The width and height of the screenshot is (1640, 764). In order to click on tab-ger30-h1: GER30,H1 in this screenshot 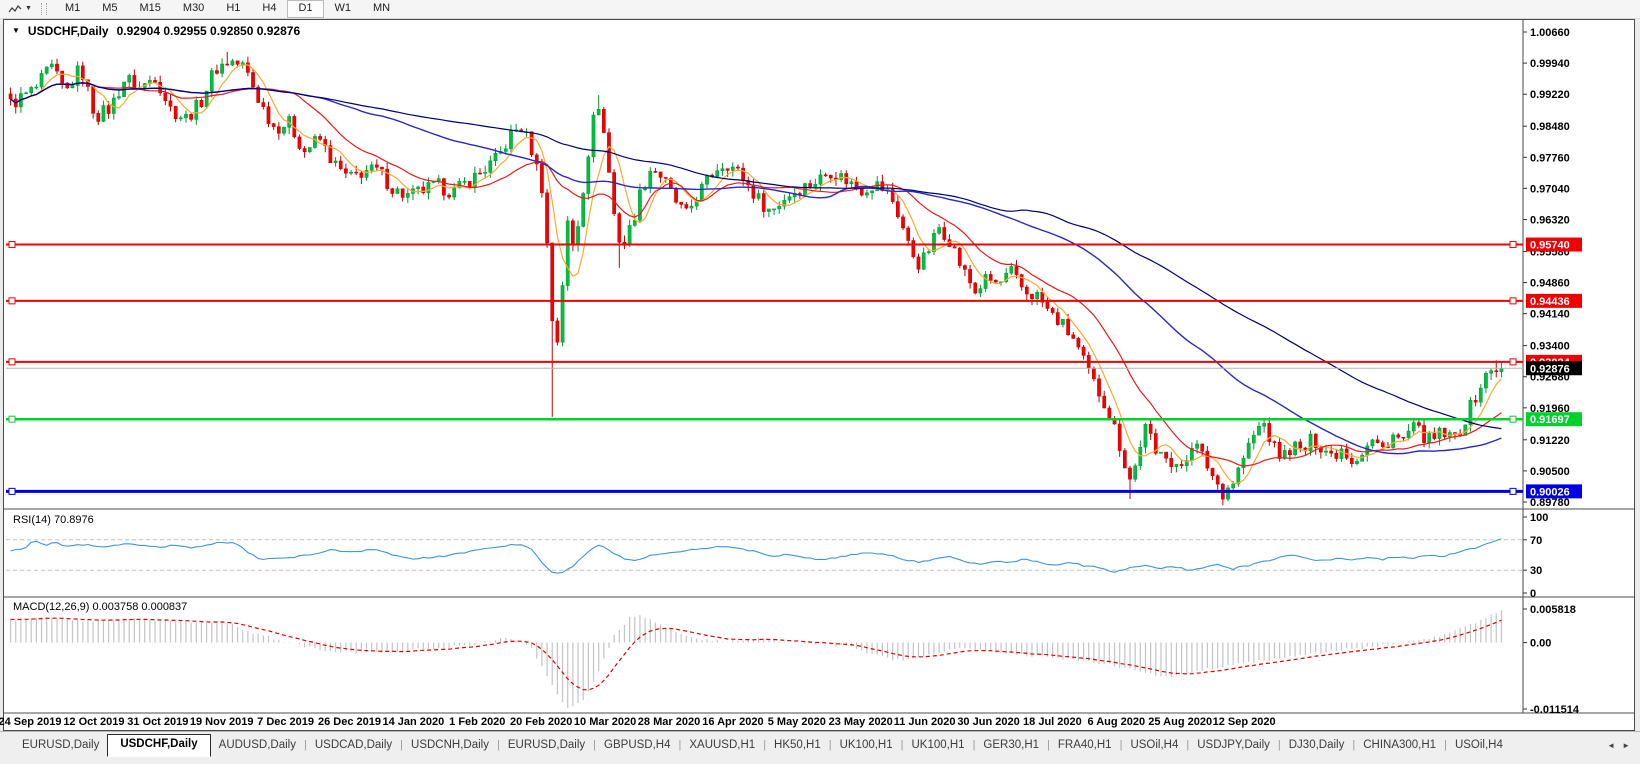, I will do `click(1011, 745)`.